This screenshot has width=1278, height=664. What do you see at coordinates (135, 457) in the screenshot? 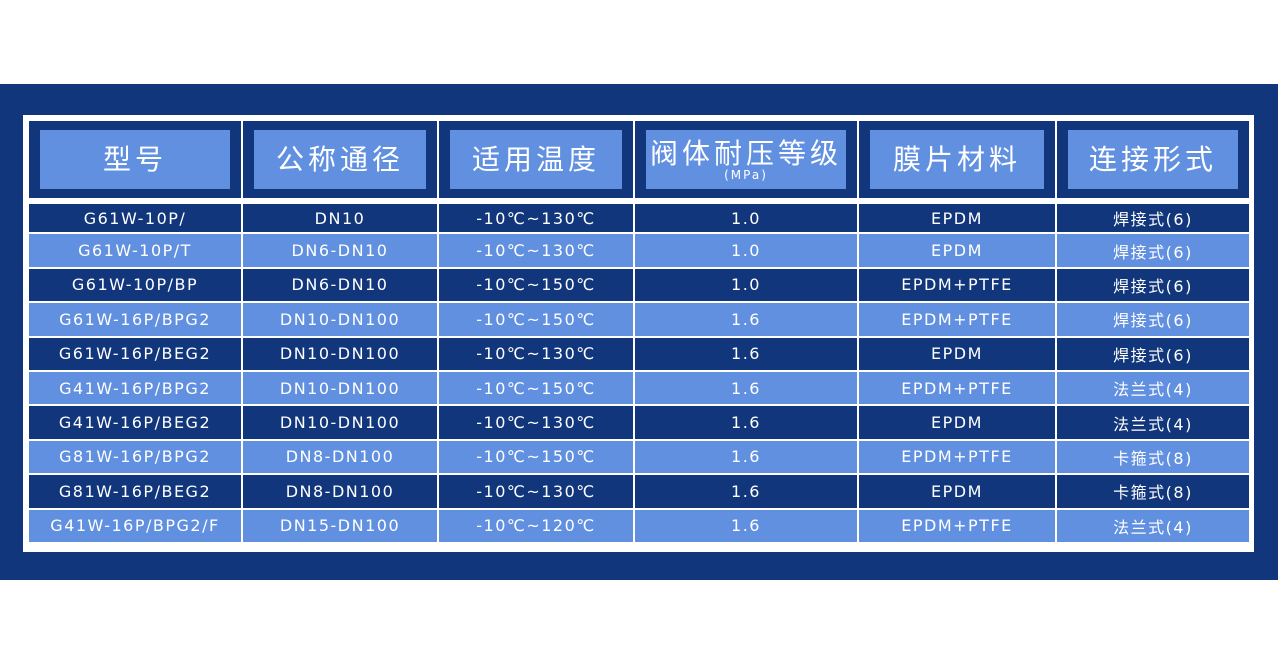
I see `cell-model: G81W-16P/BPG2` at bounding box center [135, 457].